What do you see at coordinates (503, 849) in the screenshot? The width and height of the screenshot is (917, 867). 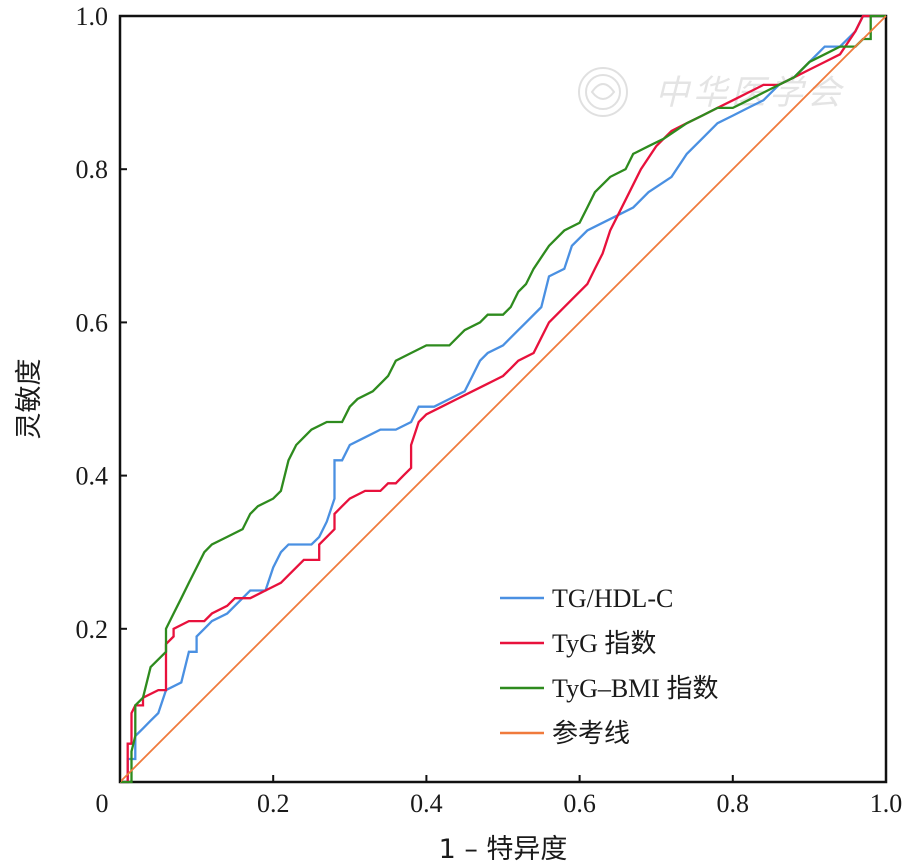 I see `x-axis-title: 1 – 特异度` at bounding box center [503, 849].